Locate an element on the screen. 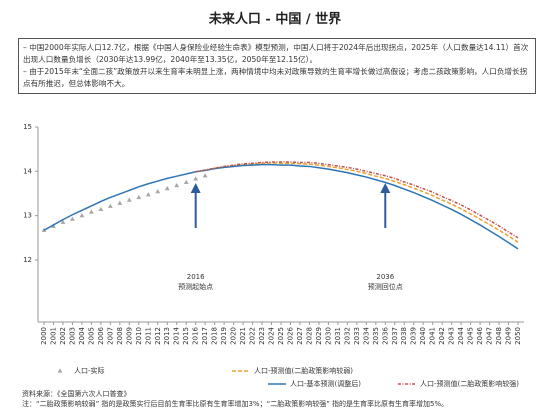 This screenshot has height=412, width=550. x-tick-label: 2038 is located at coordinates (404, 336).